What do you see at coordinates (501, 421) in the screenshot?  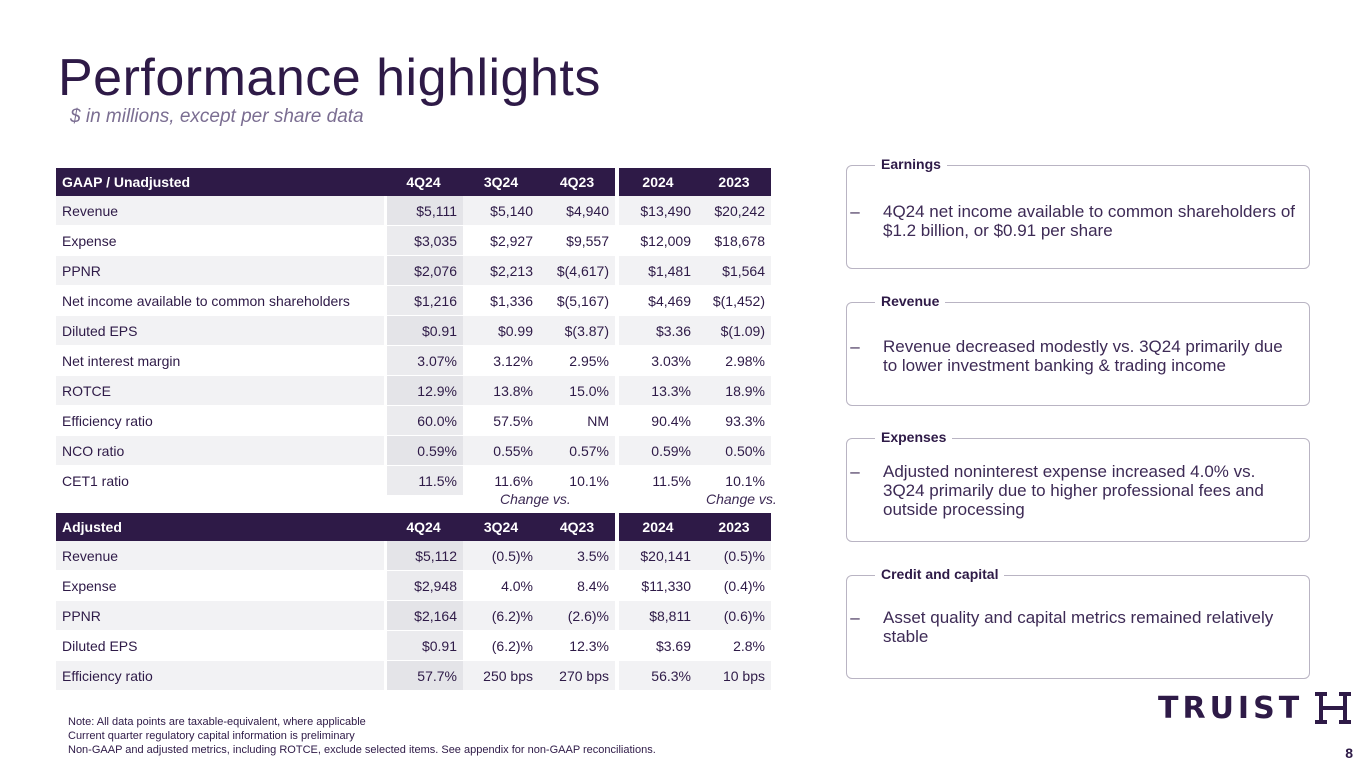 I see `table-cell: 57.5%` at bounding box center [501, 421].